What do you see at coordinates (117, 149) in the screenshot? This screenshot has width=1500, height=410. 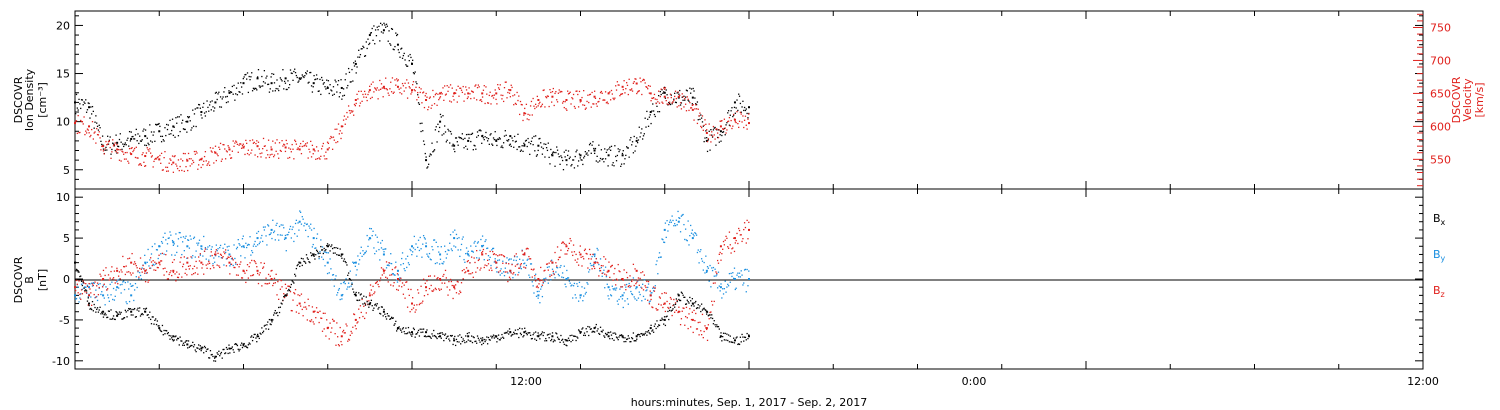 I see `velocity-point` at bounding box center [117, 149].